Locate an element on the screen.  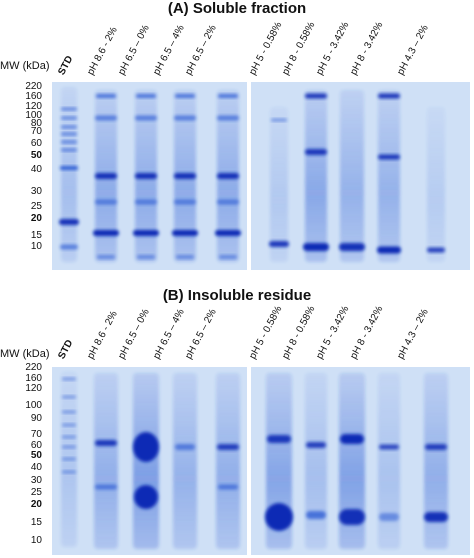
lane-label: pH 8 - 0.58% is located at coordinates (299, 48).